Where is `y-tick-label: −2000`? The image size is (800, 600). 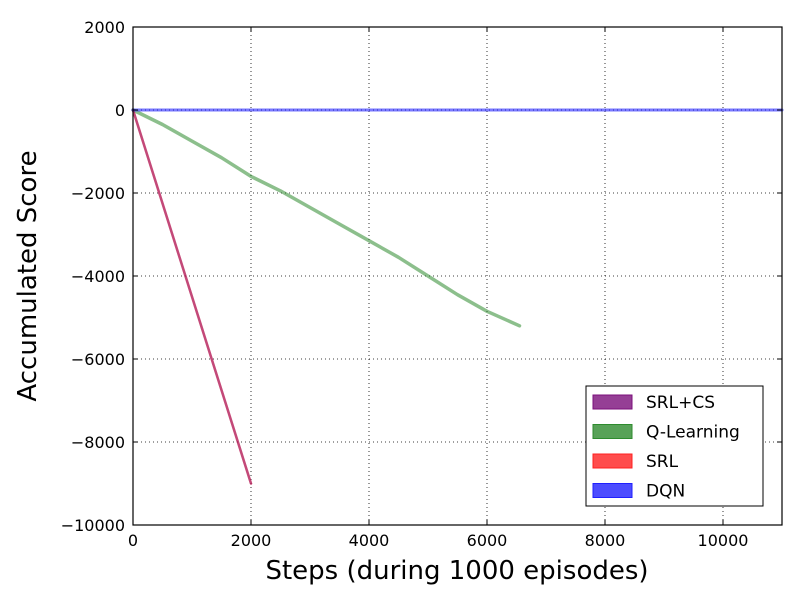
y-tick-label: −2000 is located at coordinates (98, 193).